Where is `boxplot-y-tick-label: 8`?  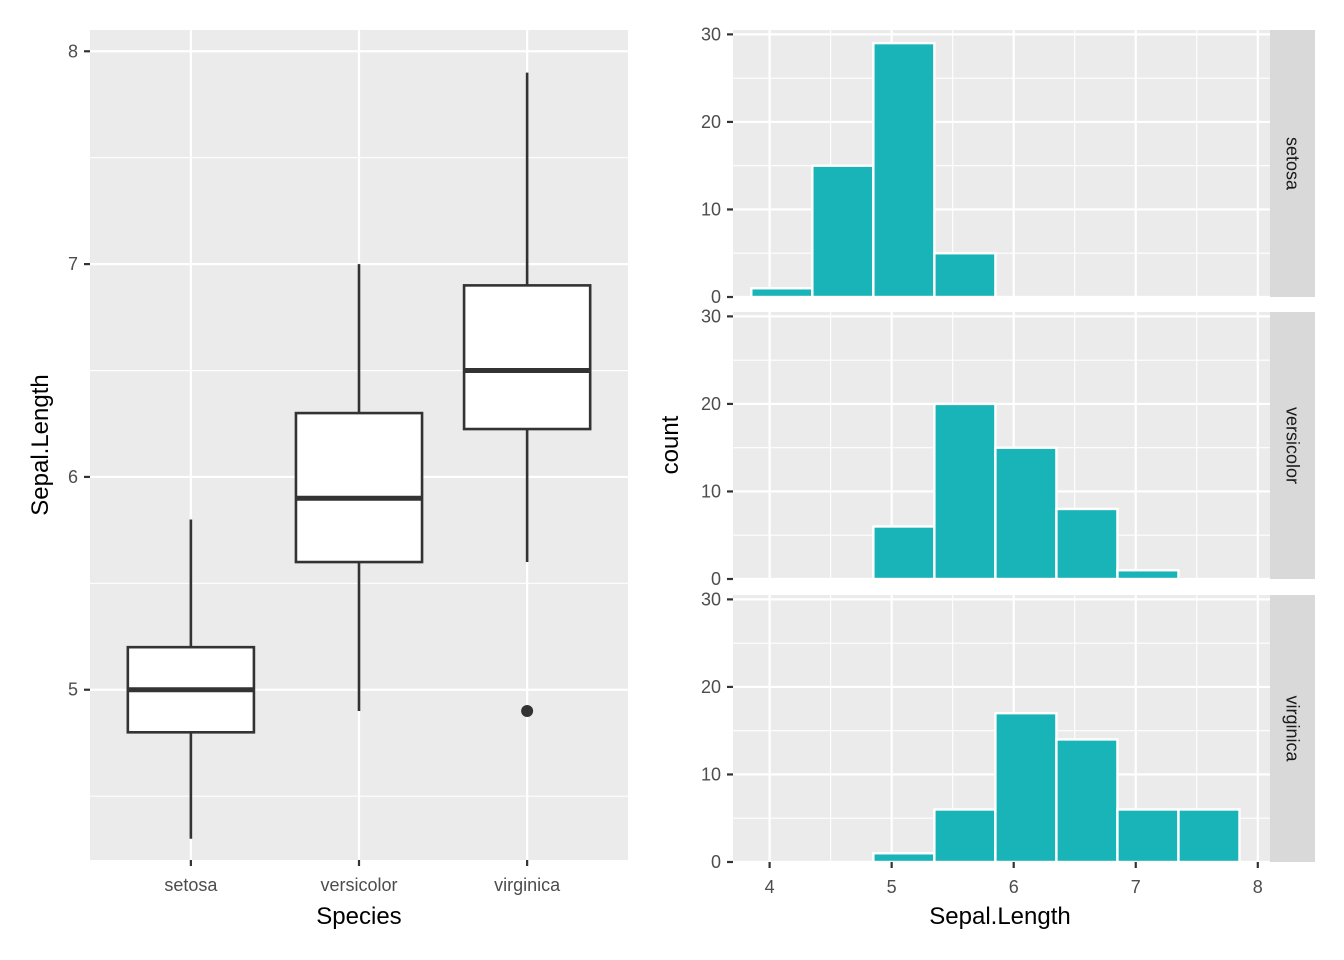 boxplot-y-tick-label: 8 is located at coordinates (73, 51).